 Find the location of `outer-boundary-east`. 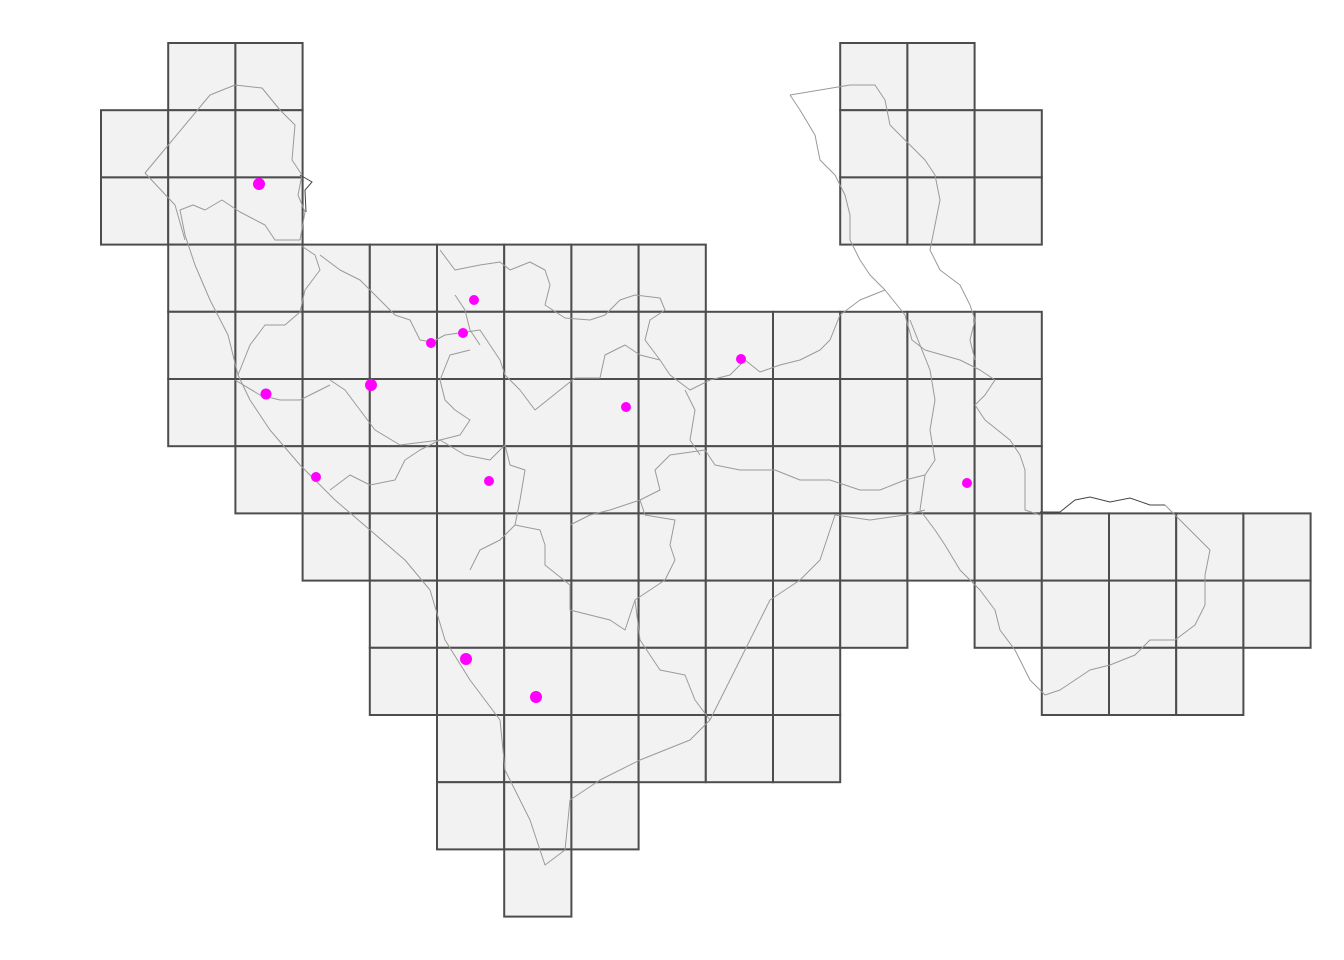

outer-boundary-east is located at coordinates (1102, 504).